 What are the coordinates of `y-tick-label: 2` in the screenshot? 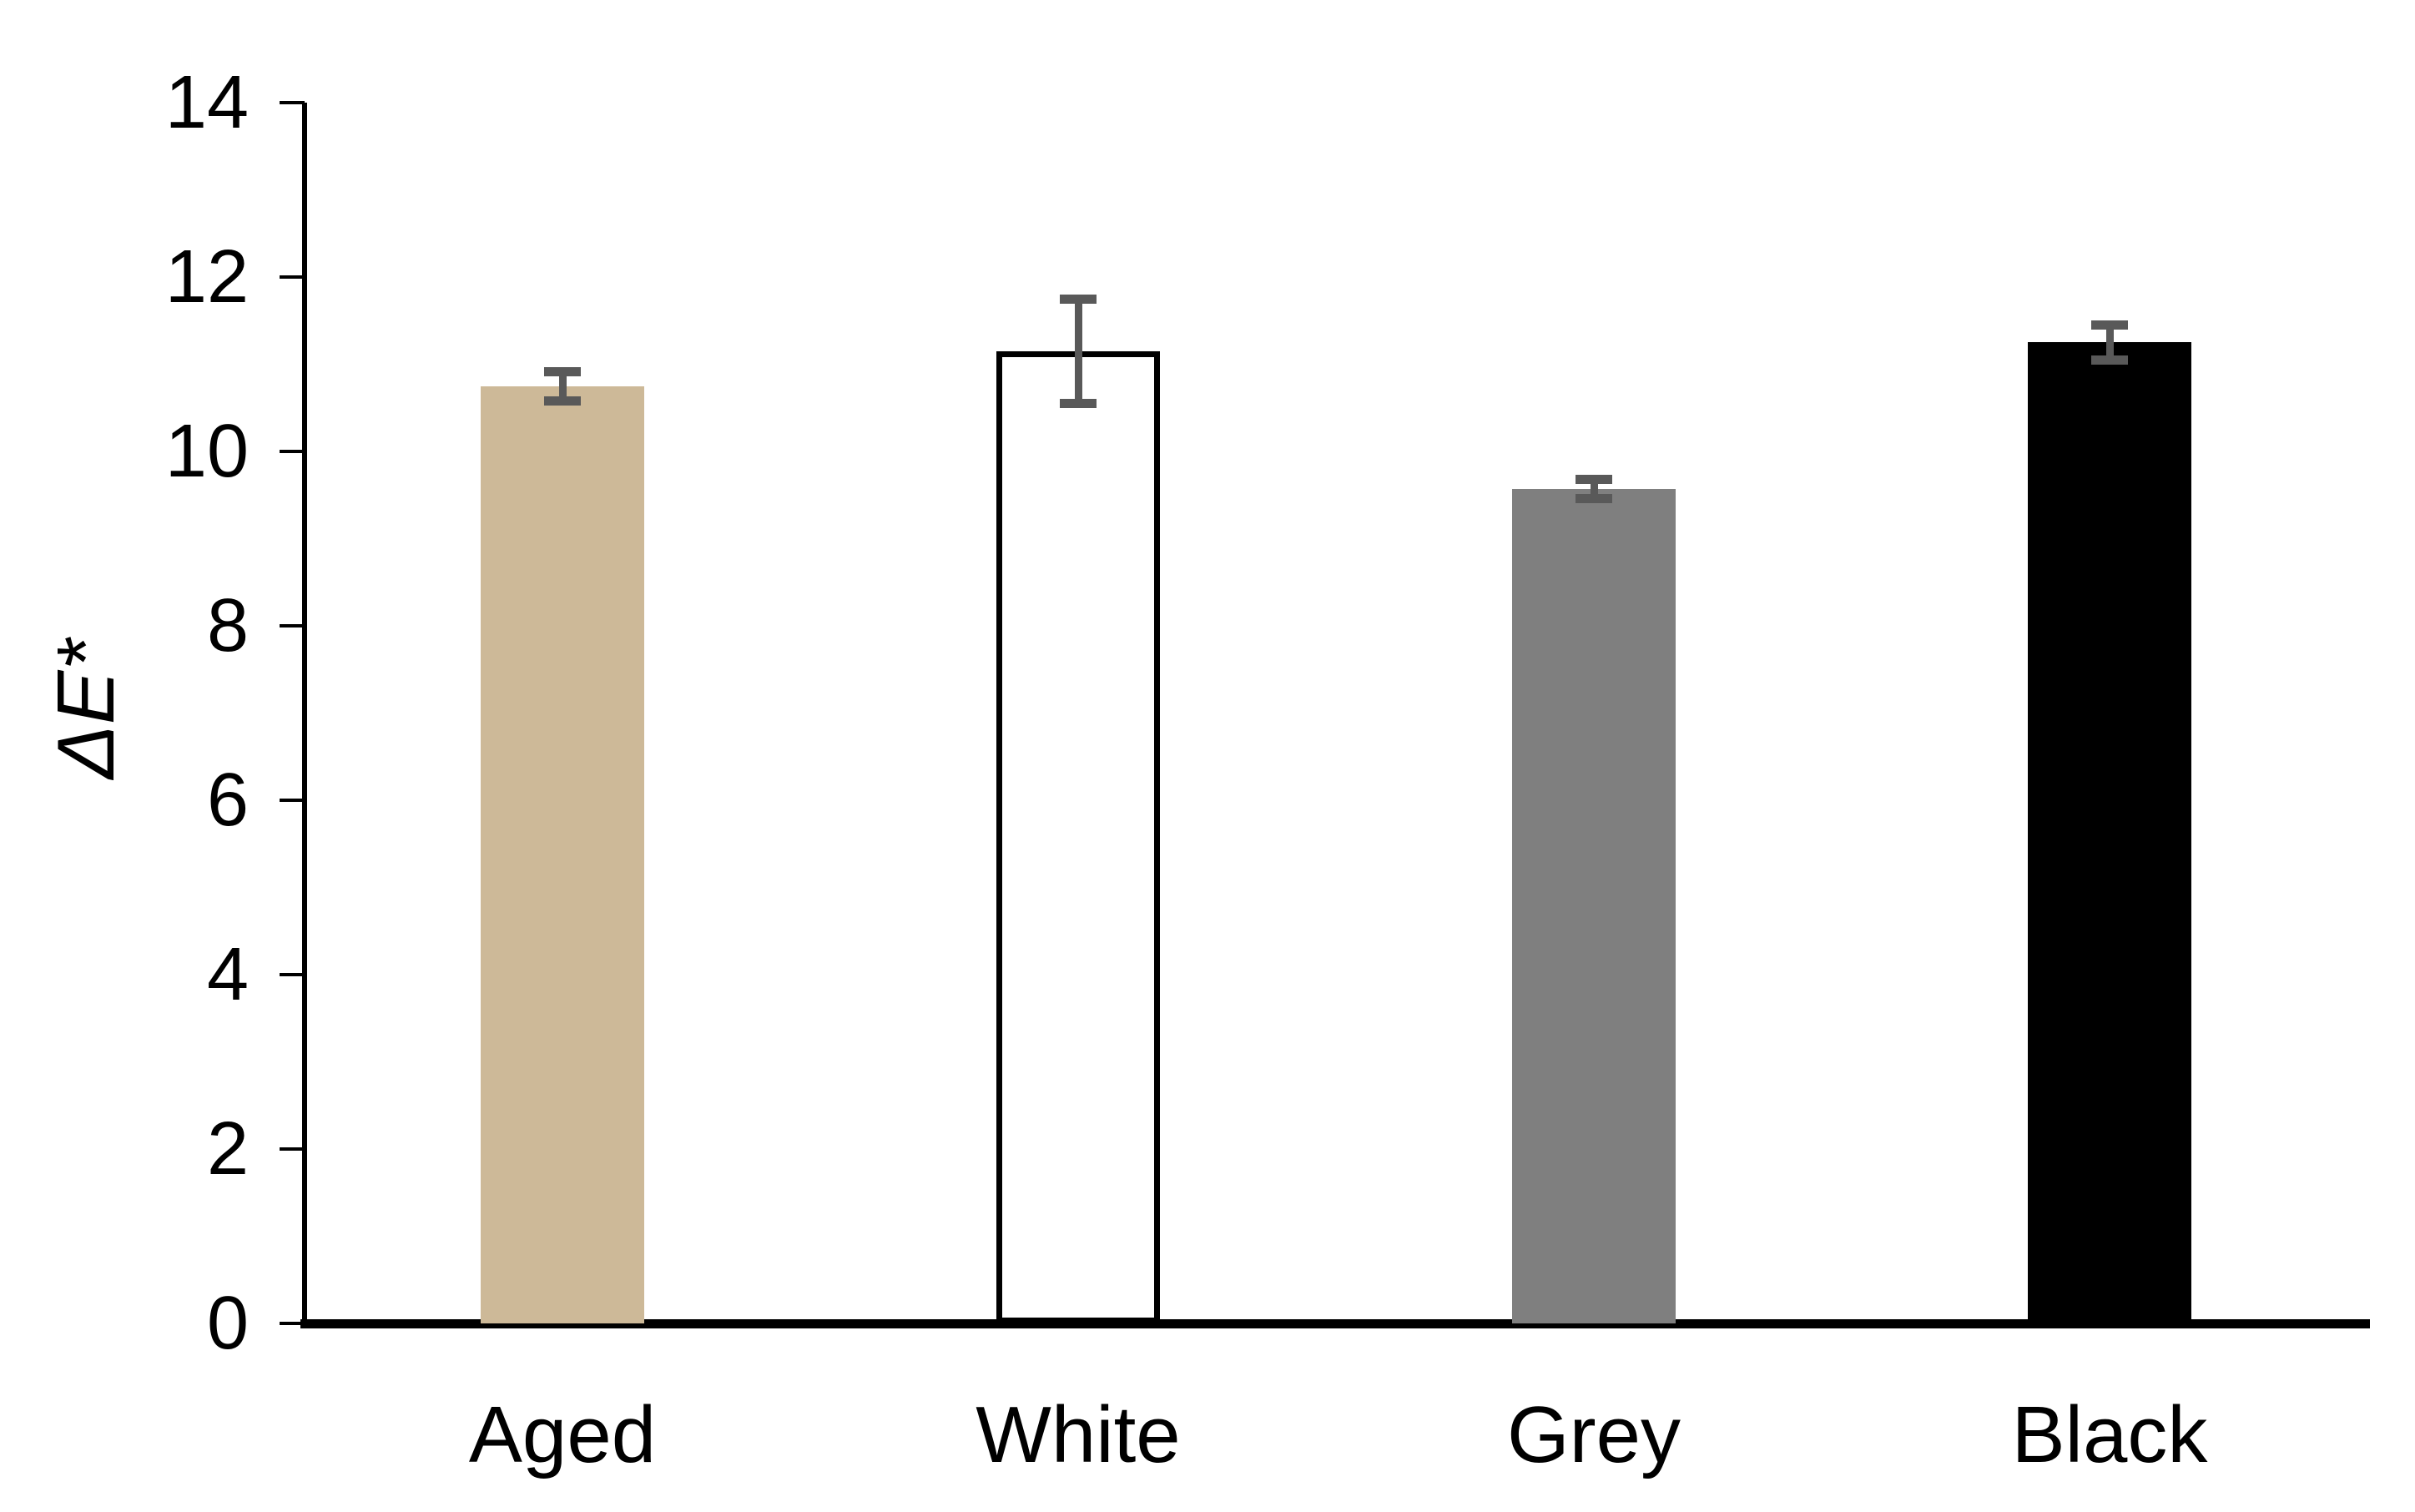 It's located at (227, 1149).